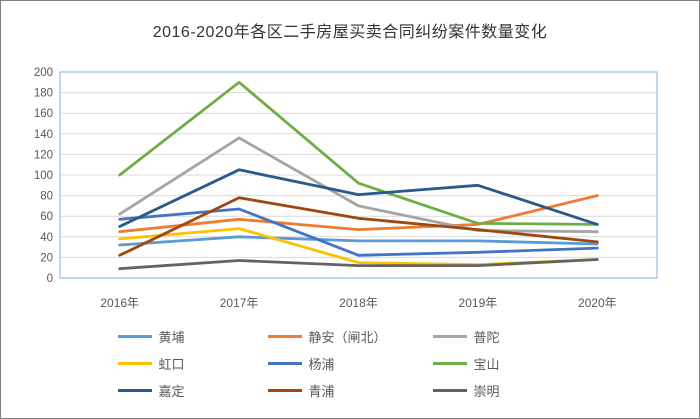 The height and width of the screenshot is (419, 700). I want to click on series-line-杨浦, so click(358, 232).